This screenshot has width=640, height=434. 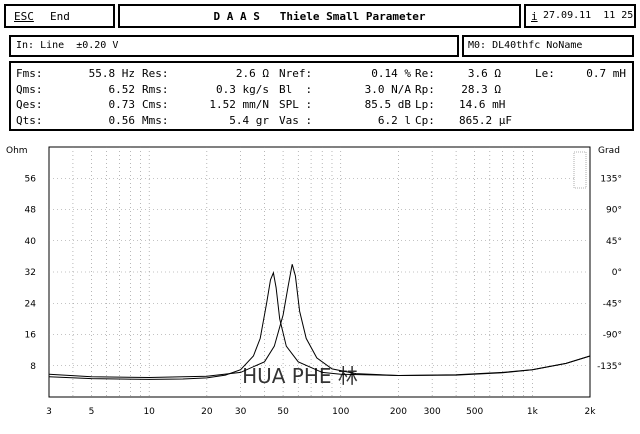 I want to click on x-tick-label: 30, so click(x=241, y=412).